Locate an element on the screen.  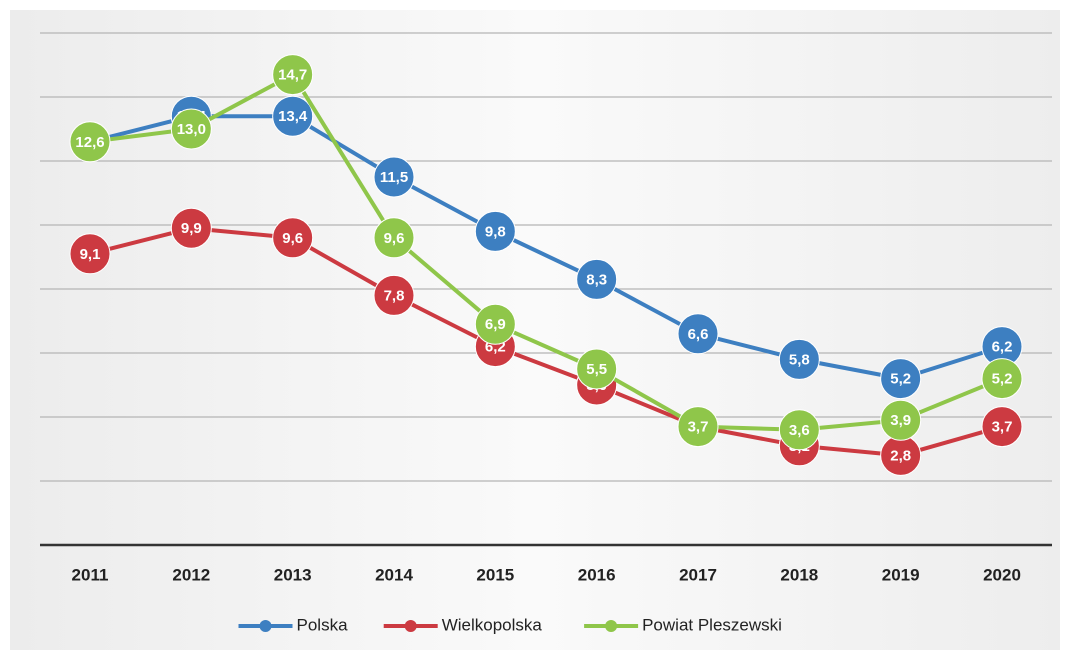
data-label: 3,6 is located at coordinates (799, 430).